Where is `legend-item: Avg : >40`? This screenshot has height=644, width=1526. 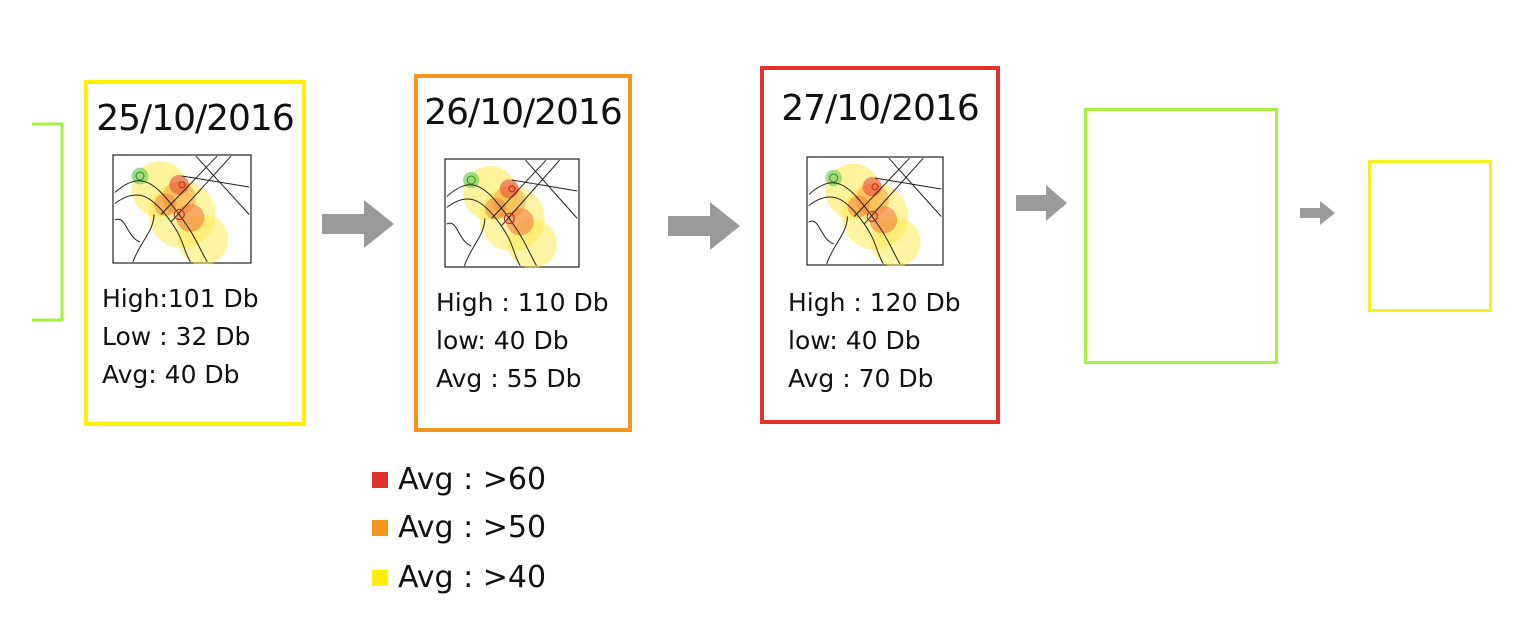
legend-item: Avg : >40 is located at coordinates (459, 577).